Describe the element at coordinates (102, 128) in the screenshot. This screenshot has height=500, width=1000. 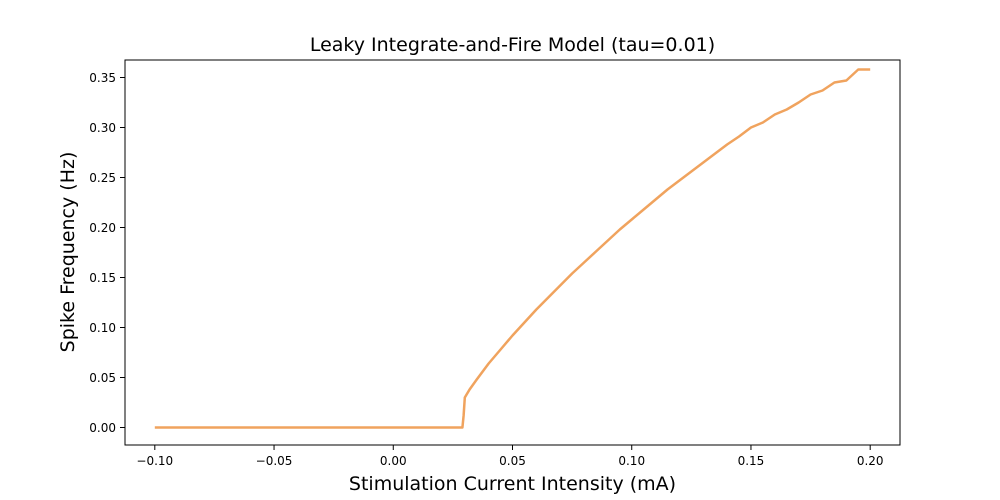
I see `y-tick-label: 0.30` at that location.